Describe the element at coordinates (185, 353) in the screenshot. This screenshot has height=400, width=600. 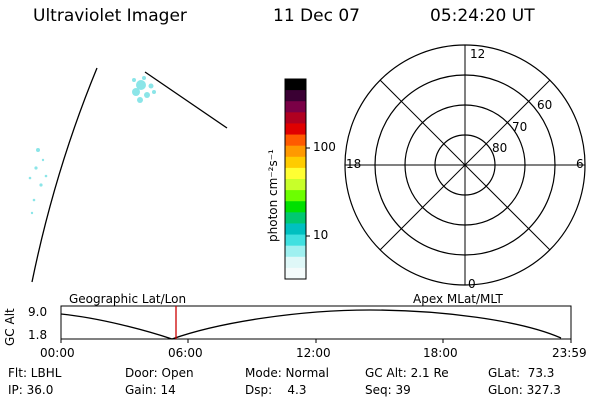
I see `timeline-xtick-1: 06:00` at that location.